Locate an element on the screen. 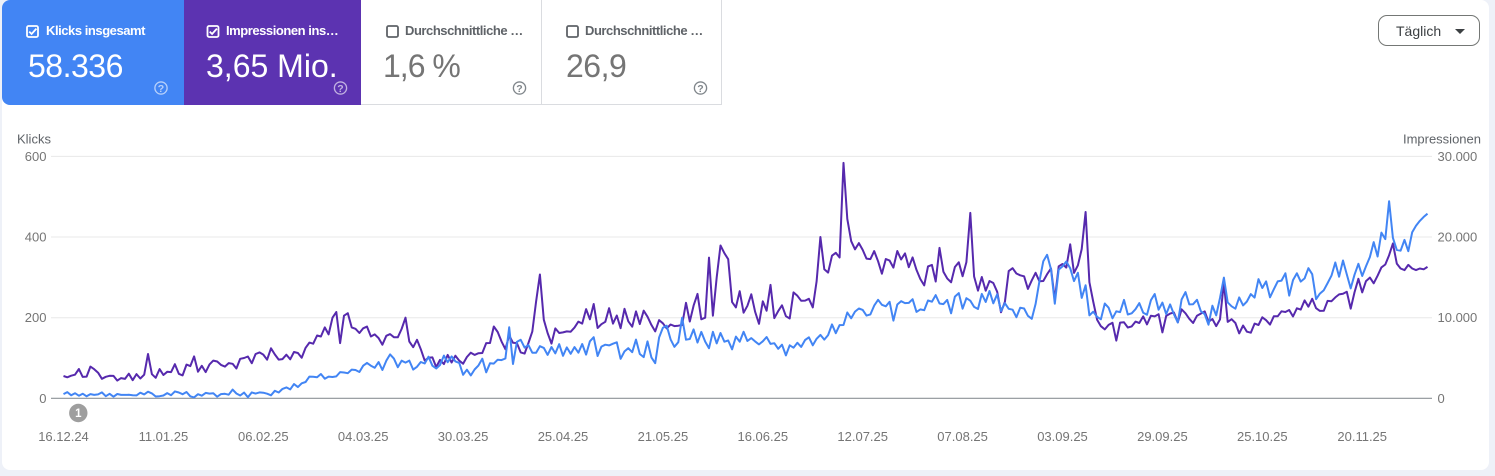 The image size is (1495, 476). svg-text: 12.07.25 is located at coordinates (862, 436).